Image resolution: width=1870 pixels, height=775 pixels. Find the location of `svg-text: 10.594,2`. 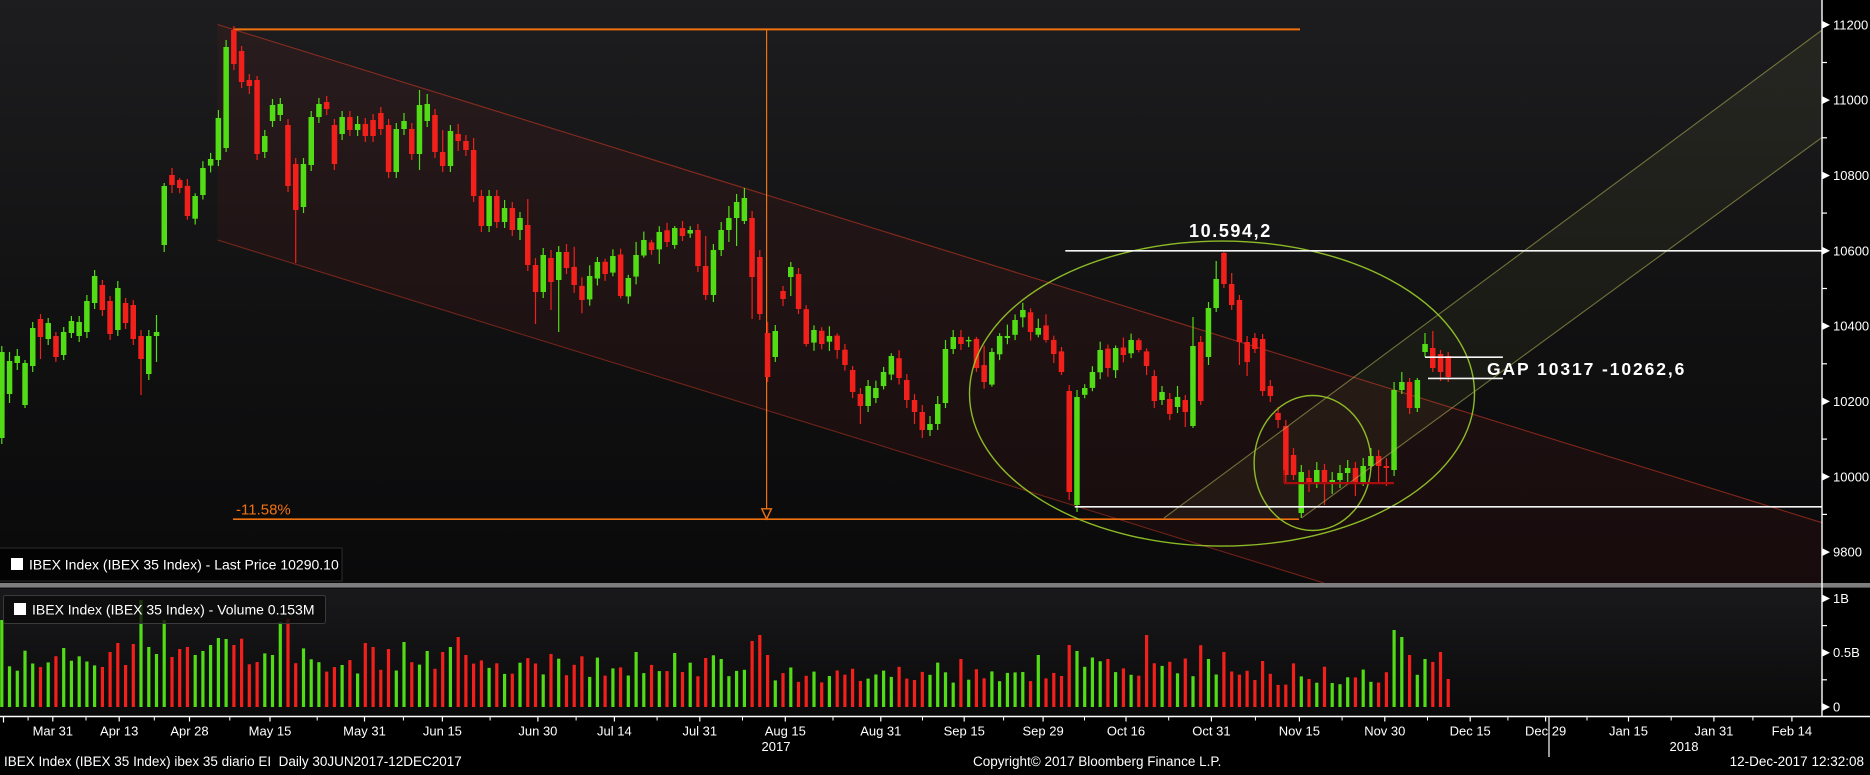

svg-text: 10.594,2 is located at coordinates (1230, 231).